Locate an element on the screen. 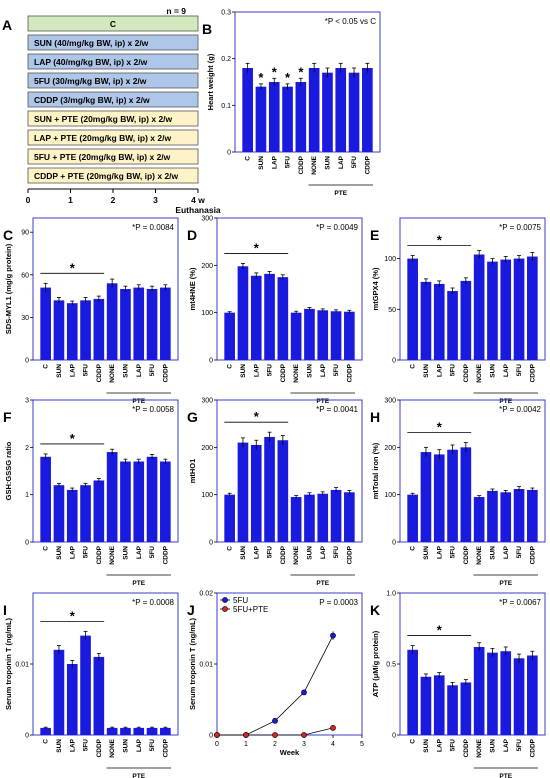  panel-label: H is located at coordinates (375, 417).